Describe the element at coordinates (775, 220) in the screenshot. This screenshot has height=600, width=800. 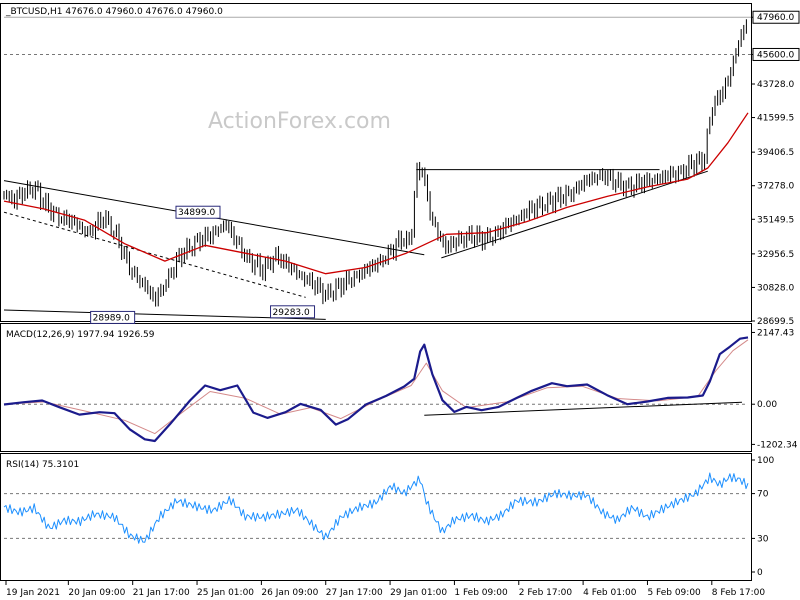
I see `price-tick-label: 35149.5` at that location.